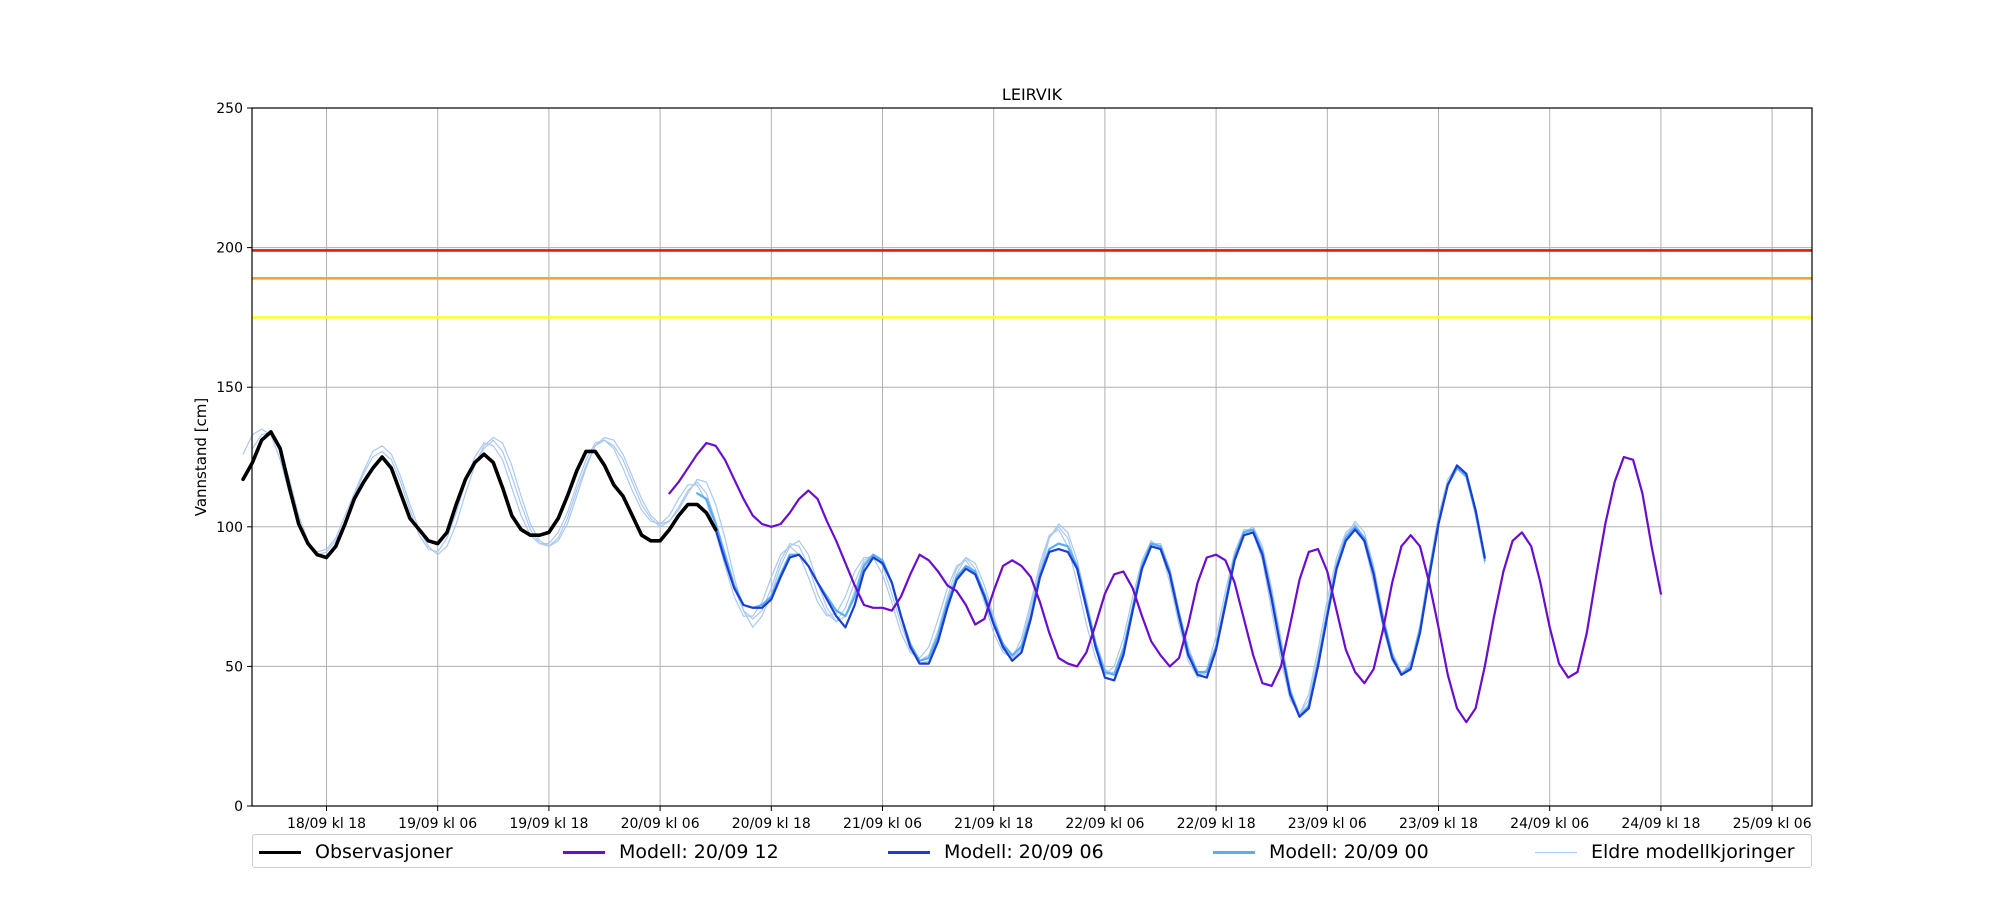 Image resolution: width=2000 pixels, height=900 pixels. I want to click on legend-label: Observasjoner, so click(384, 852).